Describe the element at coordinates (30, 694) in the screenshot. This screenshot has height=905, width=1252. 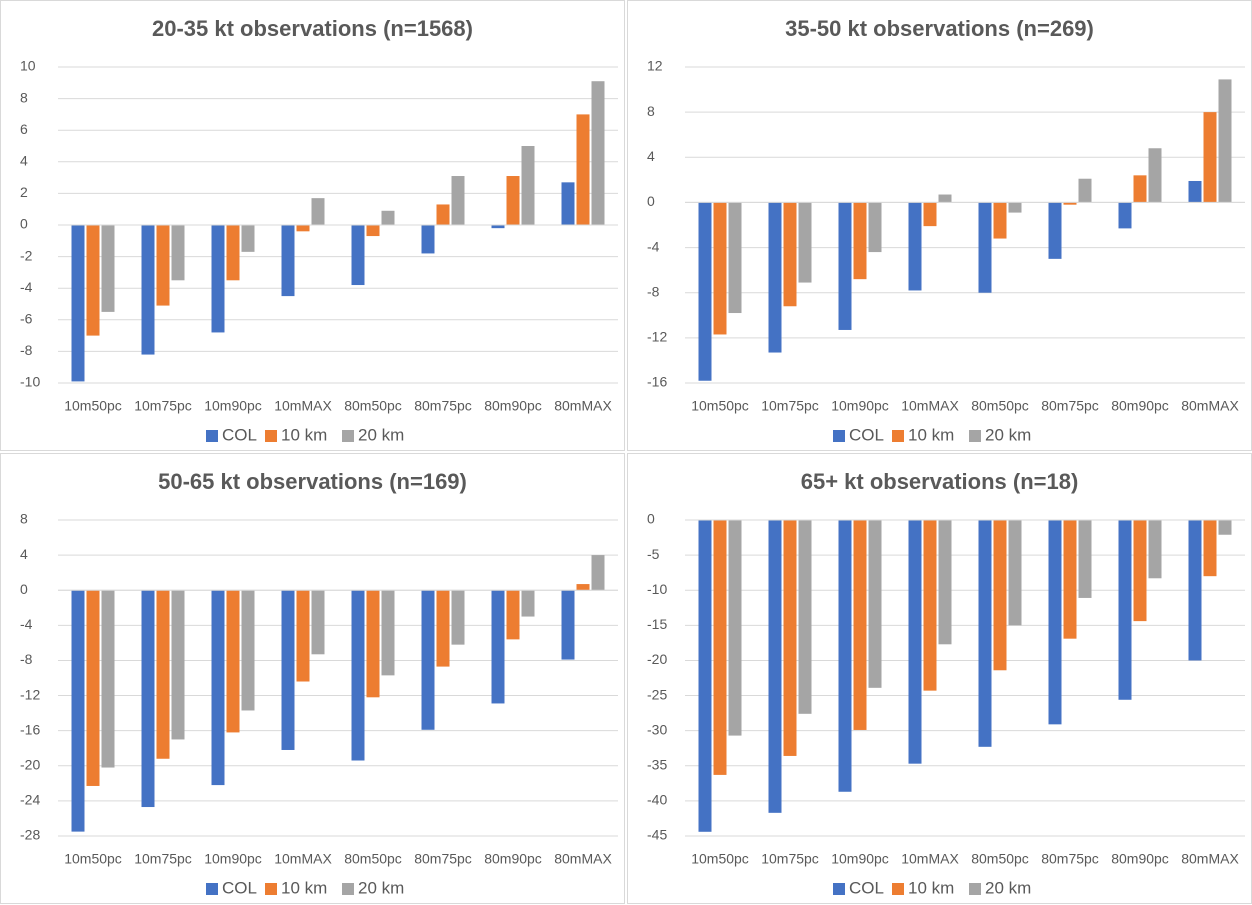
I see `y-tick-label: -12` at that location.